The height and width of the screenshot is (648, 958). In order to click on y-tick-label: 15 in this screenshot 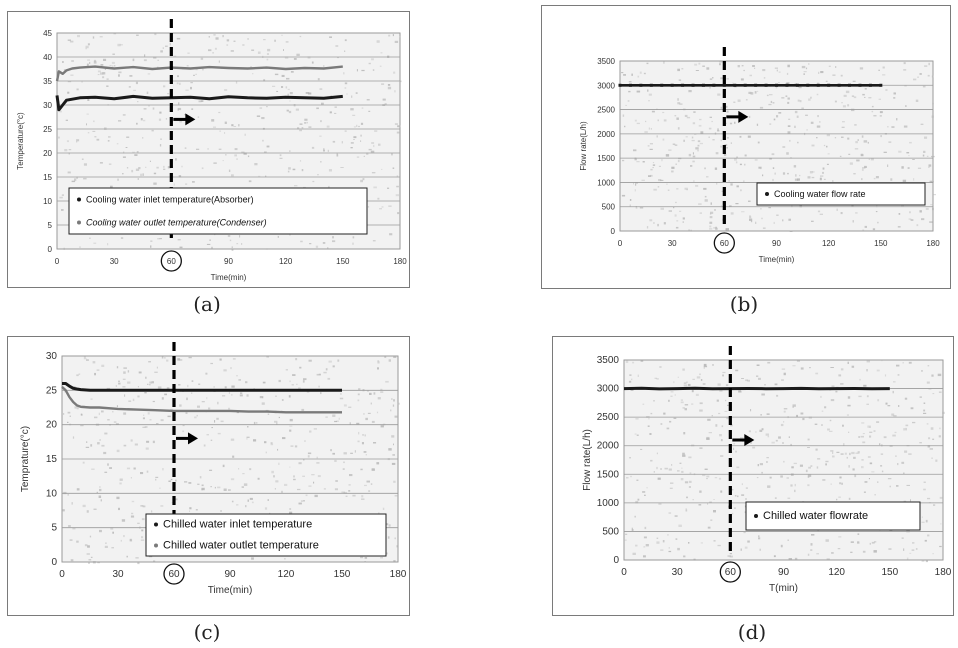, I will do `click(47, 177)`.